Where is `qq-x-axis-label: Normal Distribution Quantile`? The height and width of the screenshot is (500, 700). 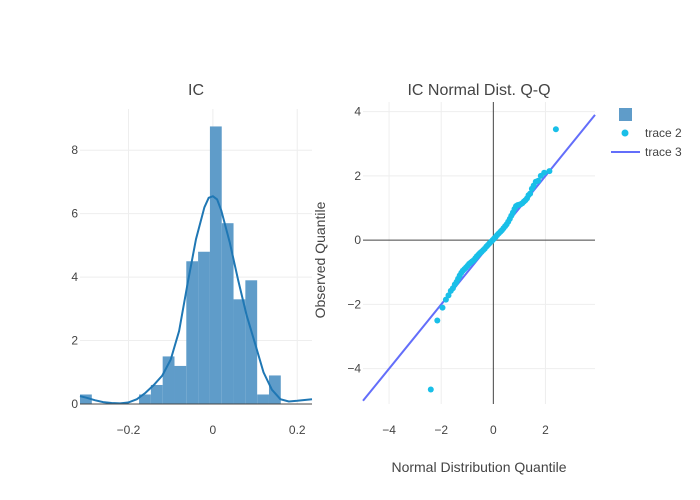
qq-x-axis-label: Normal Distribution Quantile is located at coordinates (478, 467).